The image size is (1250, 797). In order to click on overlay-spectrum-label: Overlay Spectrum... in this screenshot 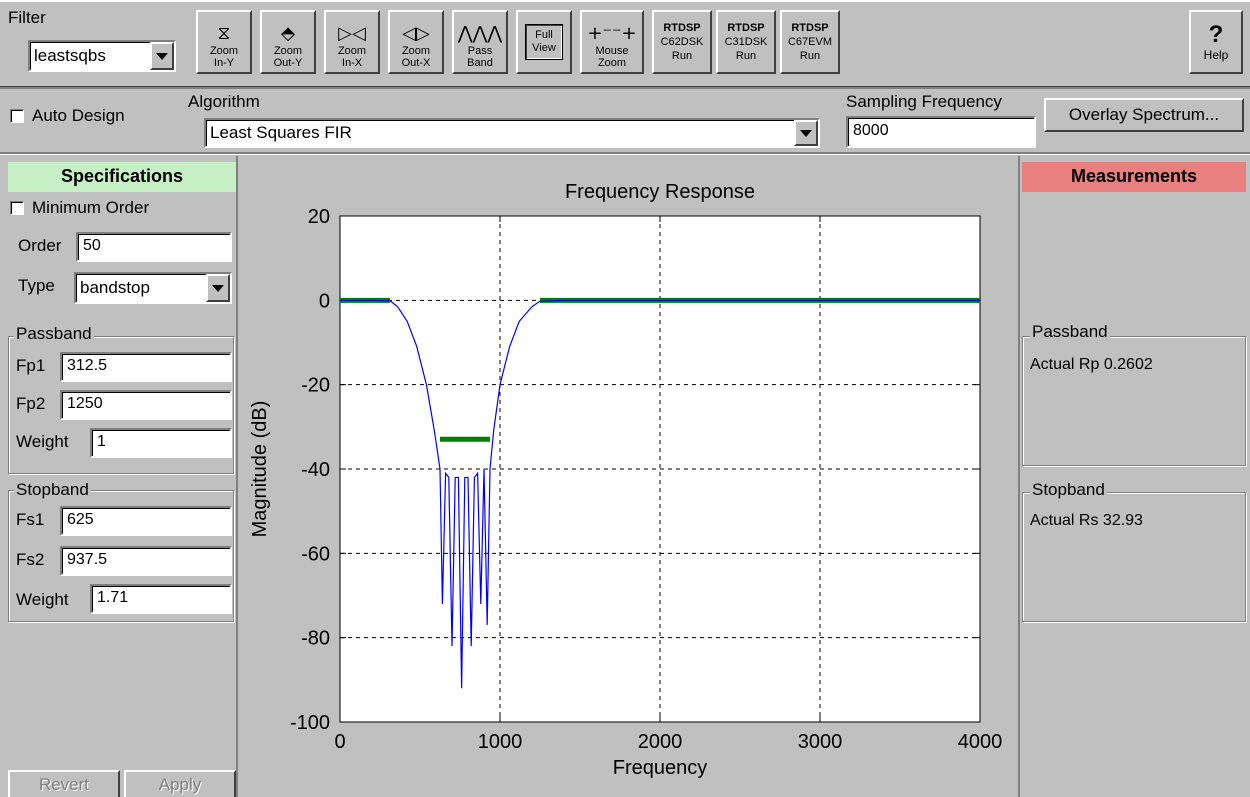, I will do `click(1144, 114)`.